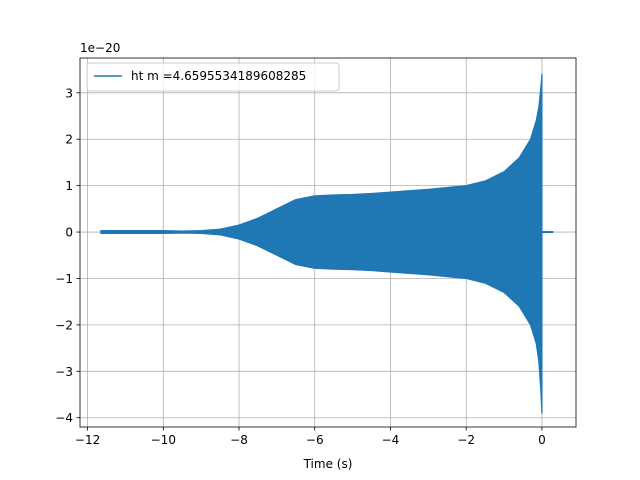 This screenshot has width=640, height=480. Describe the element at coordinates (64, 372) in the screenshot. I see `y-tick-label: −3` at that location.